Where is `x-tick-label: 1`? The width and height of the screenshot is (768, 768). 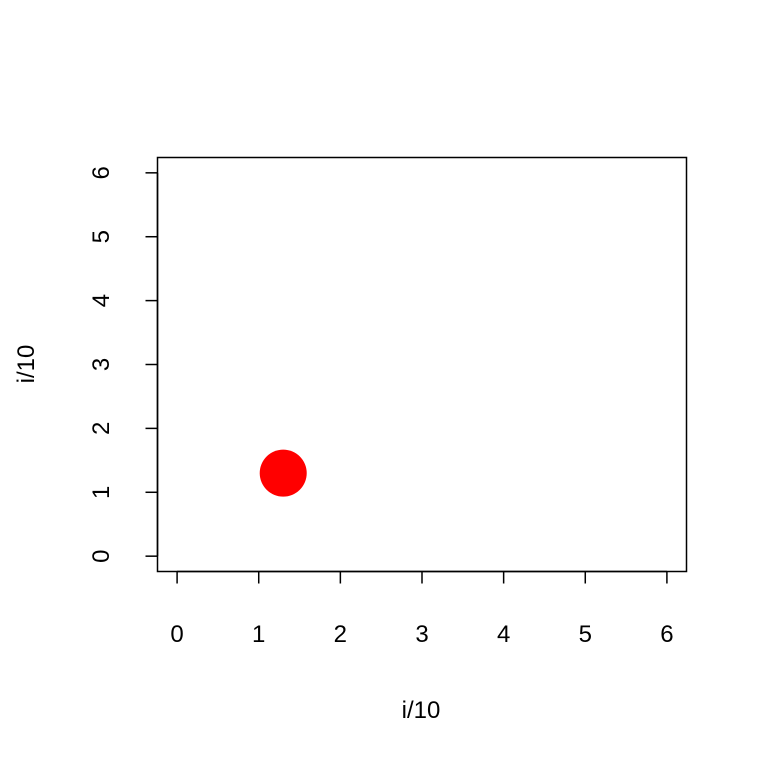 x-tick-label: 1 is located at coordinates (258, 634).